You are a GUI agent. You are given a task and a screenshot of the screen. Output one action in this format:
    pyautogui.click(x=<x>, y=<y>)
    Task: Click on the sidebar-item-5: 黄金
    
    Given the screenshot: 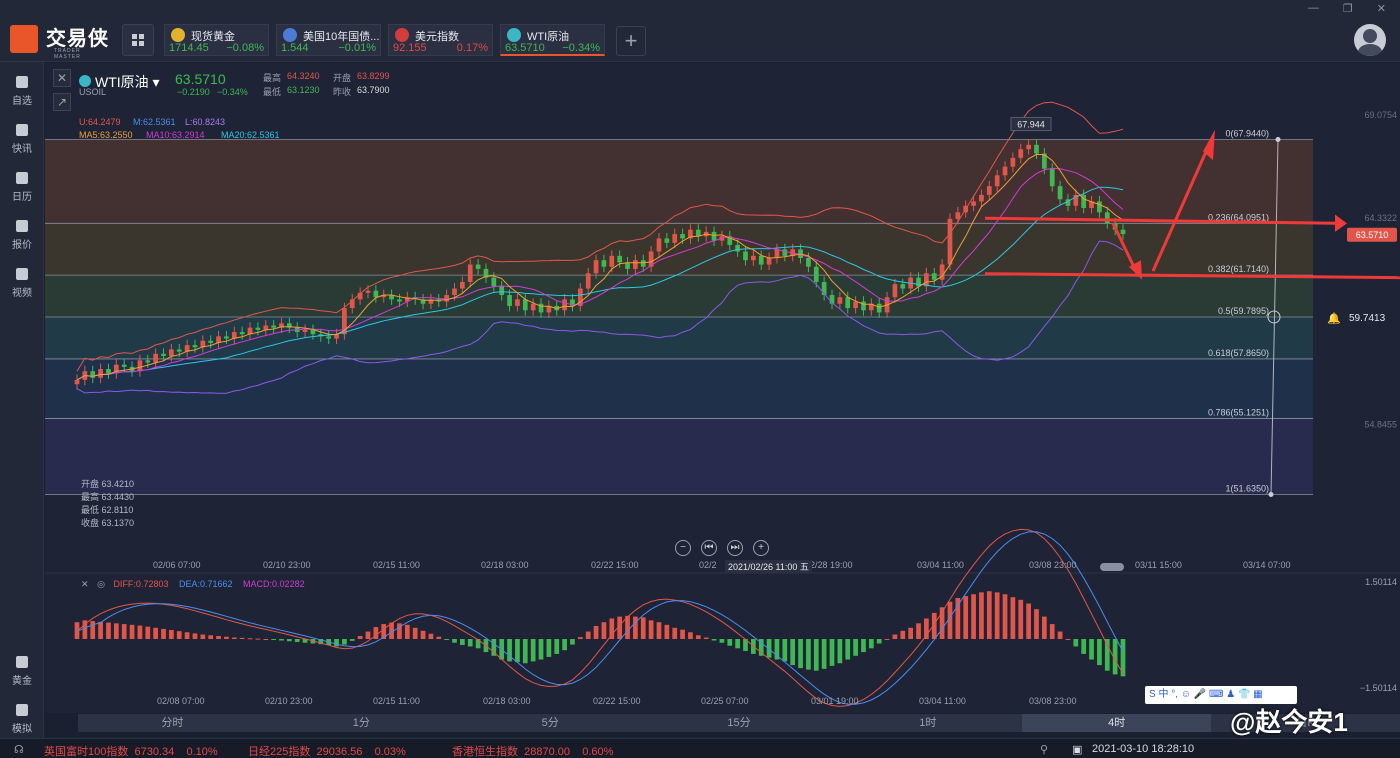 What is the action you would take?
    pyautogui.click(x=22, y=672)
    